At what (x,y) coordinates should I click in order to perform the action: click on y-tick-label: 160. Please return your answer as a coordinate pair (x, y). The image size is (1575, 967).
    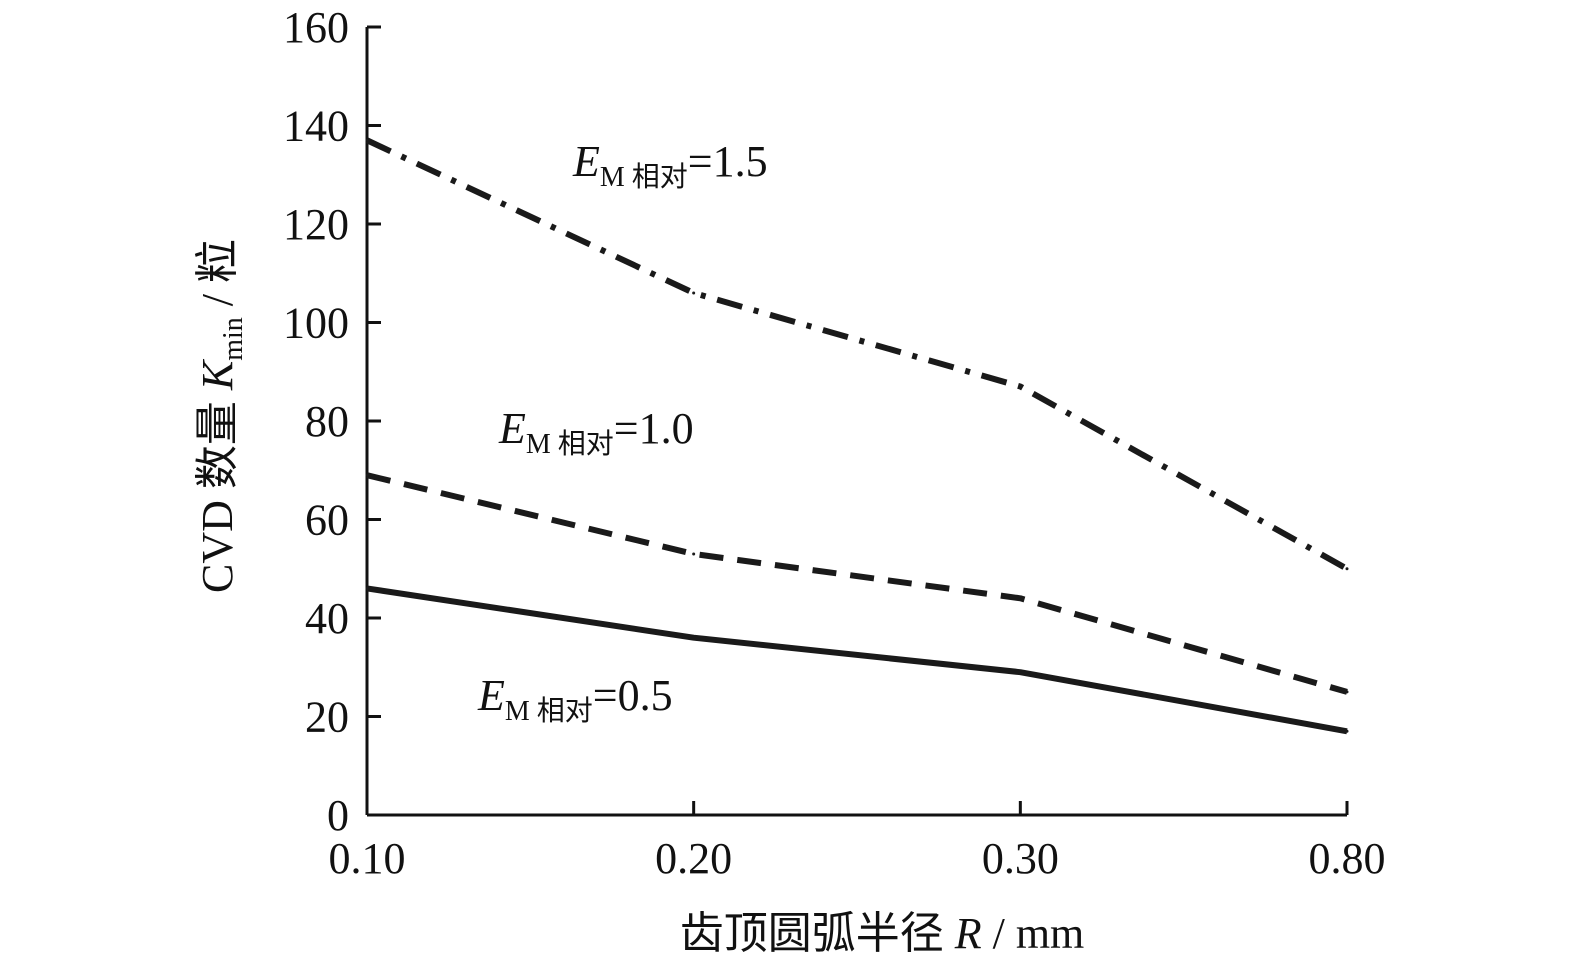
    Looking at the image, I should click on (316, 27).